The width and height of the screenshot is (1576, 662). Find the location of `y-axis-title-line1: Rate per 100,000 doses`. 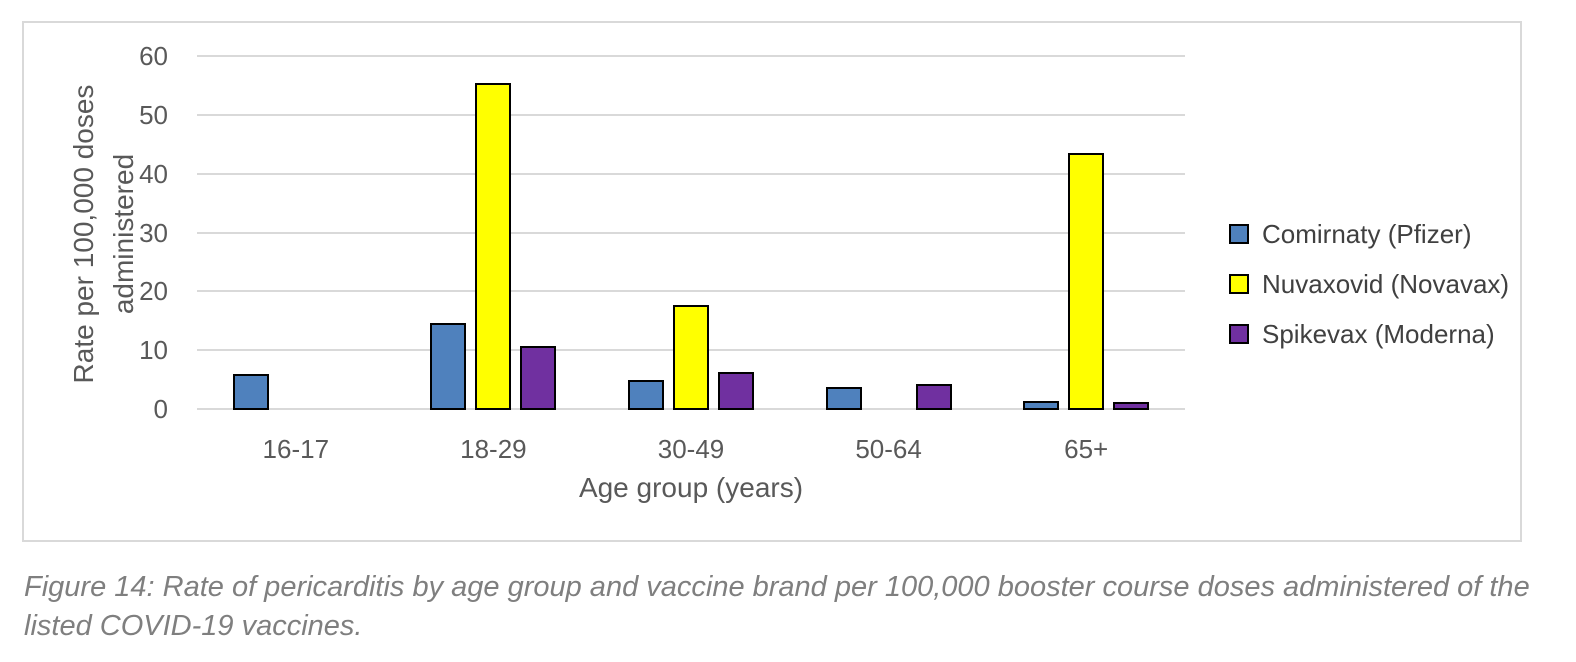

y-axis-title-line1: Rate per 100,000 doses is located at coordinates (83, 234).